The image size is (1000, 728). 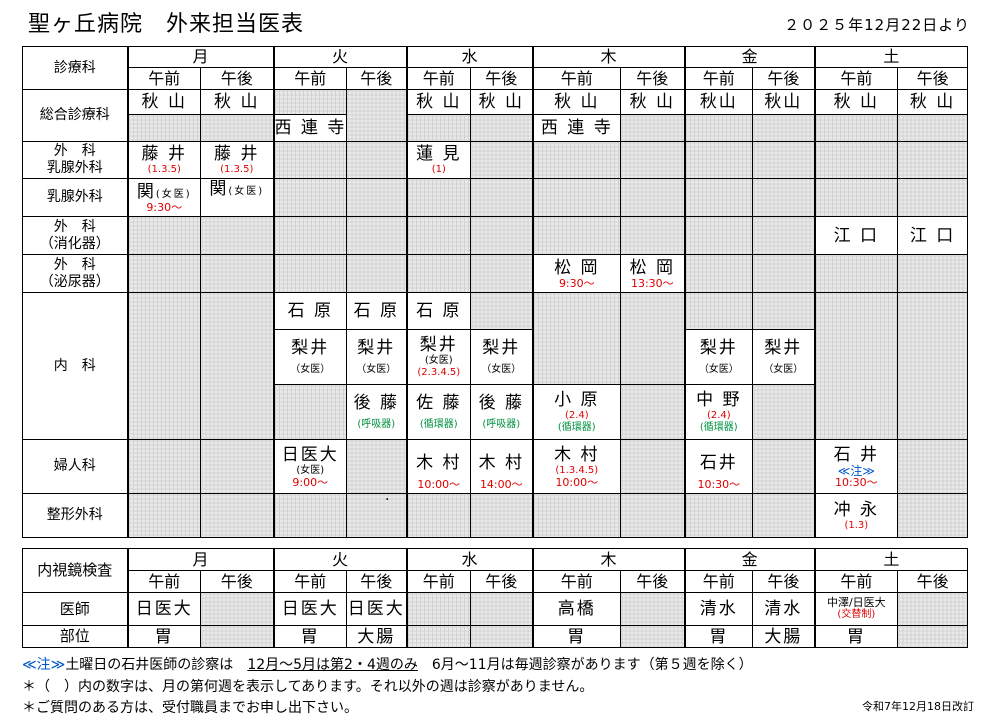 What do you see at coordinates (856, 470) in the screenshot?
I see `note-mark: ≪注≫` at bounding box center [856, 470].